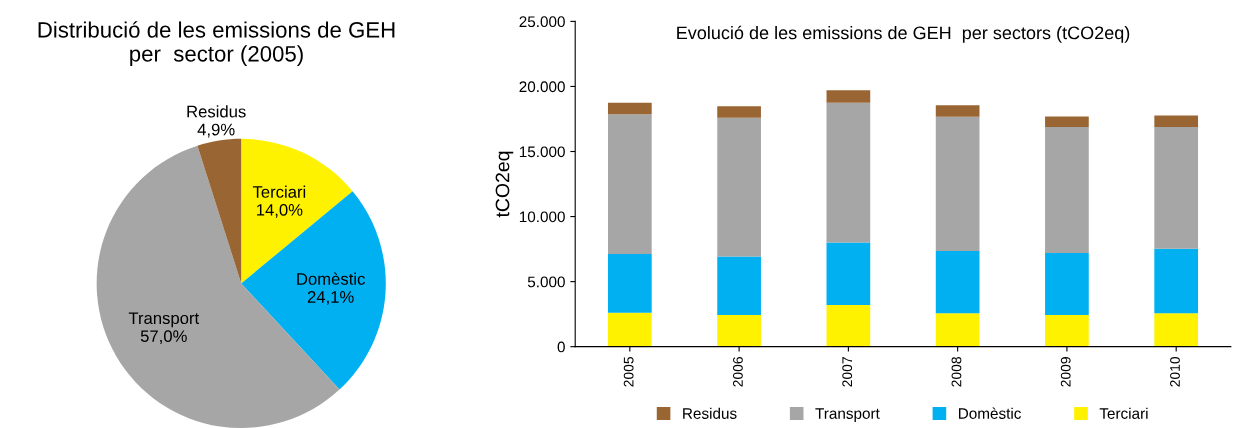  What do you see at coordinates (219, 211) in the screenshot?
I see `pie-slice` at bounding box center [219, 211].